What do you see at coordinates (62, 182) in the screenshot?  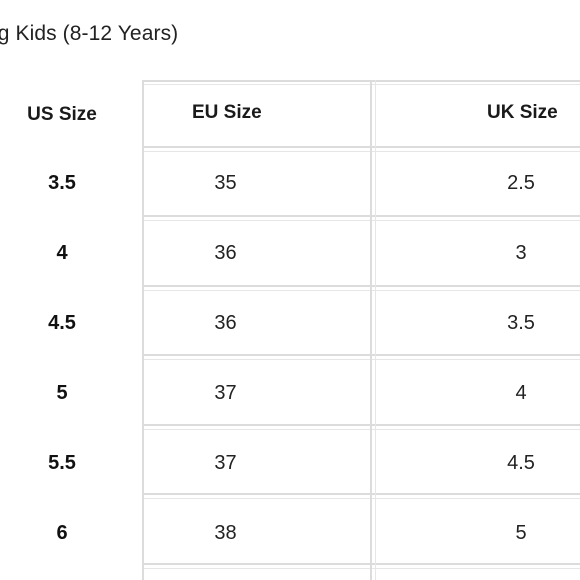 I see `us-size-cell: 3.5` at bounding box center [62, 182].